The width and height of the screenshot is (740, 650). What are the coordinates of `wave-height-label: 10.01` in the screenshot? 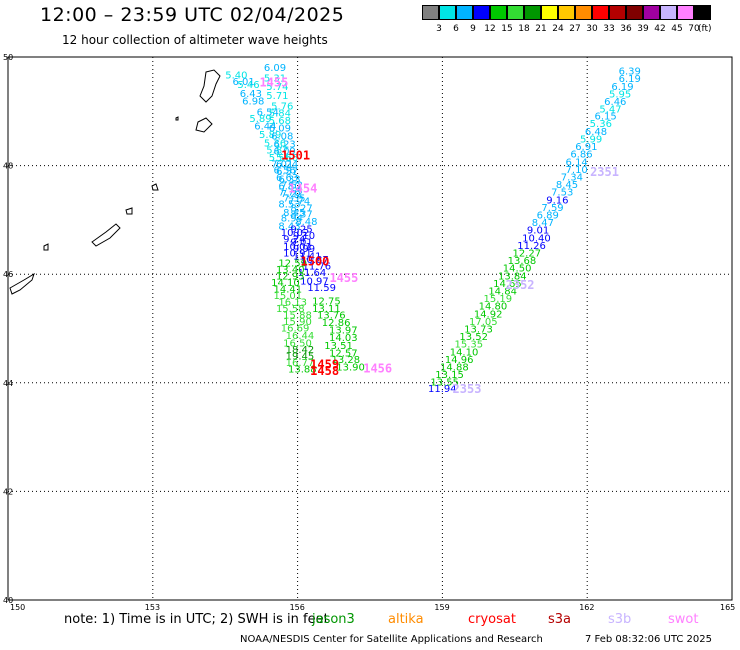 It's located at (297, 247).